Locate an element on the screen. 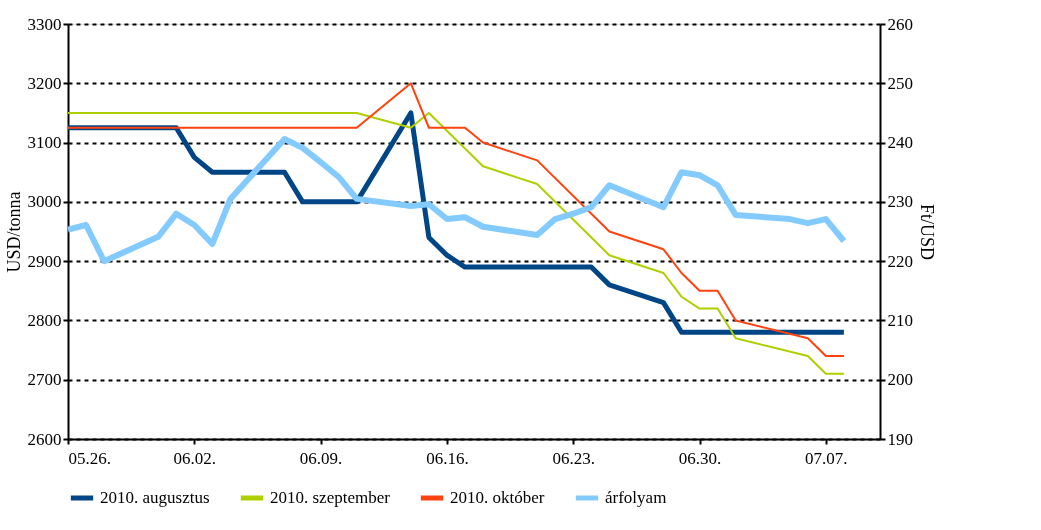 The height and width of the screenshot is (530, 1041). y2-tick-label: 260 is located at coordinates (900, 24).